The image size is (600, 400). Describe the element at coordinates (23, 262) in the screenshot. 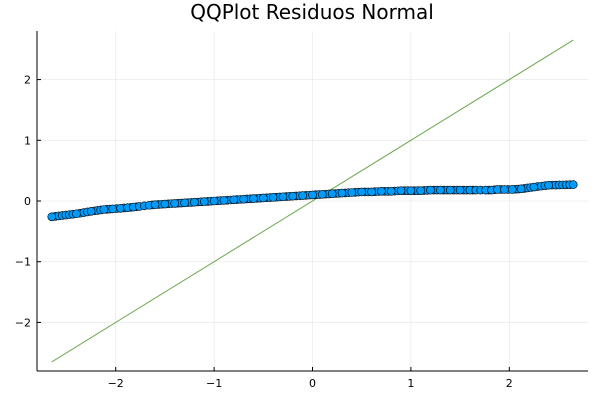

I see `y-tick-label: −1` at that location.